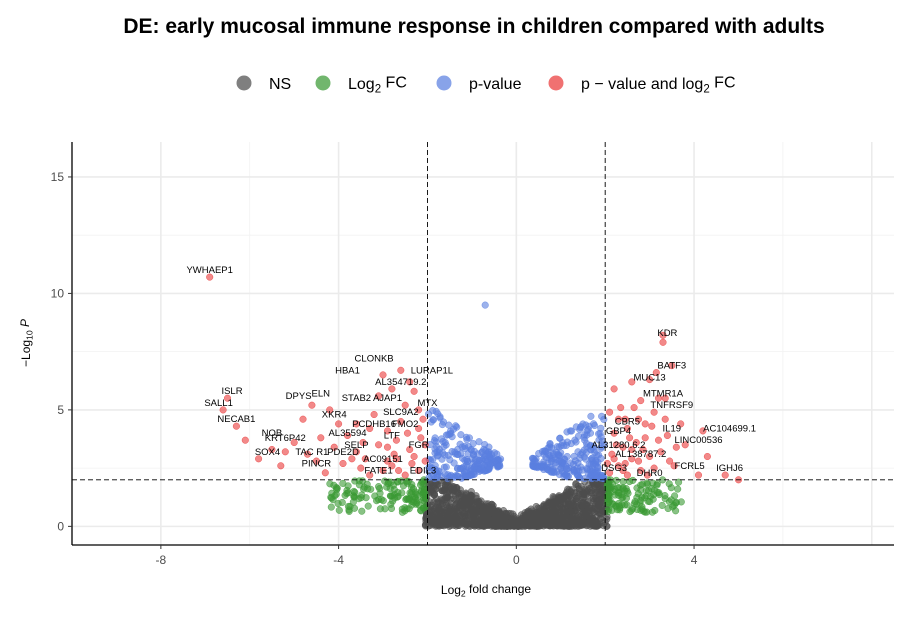 The width and height of the screenshot is (911, 617). I want to click on legend-label: Log2 FC, so click(377, 85).